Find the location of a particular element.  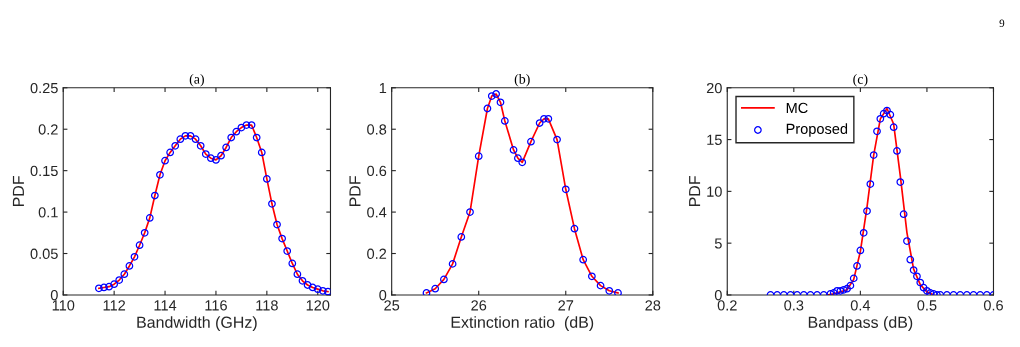

x-tick-label: 114 is located at coordinates (165, 305).